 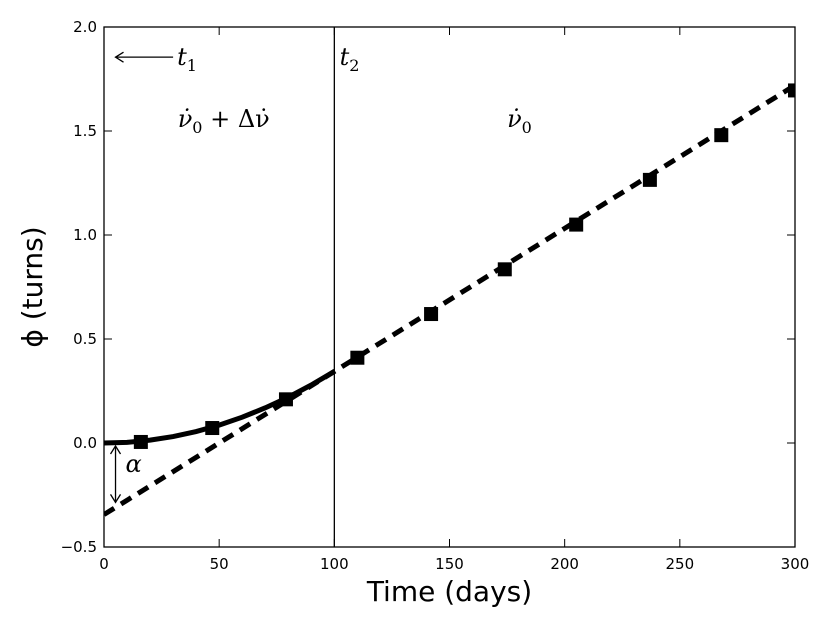 I want to click on t2-label: t2, so click(x=350, y=59).